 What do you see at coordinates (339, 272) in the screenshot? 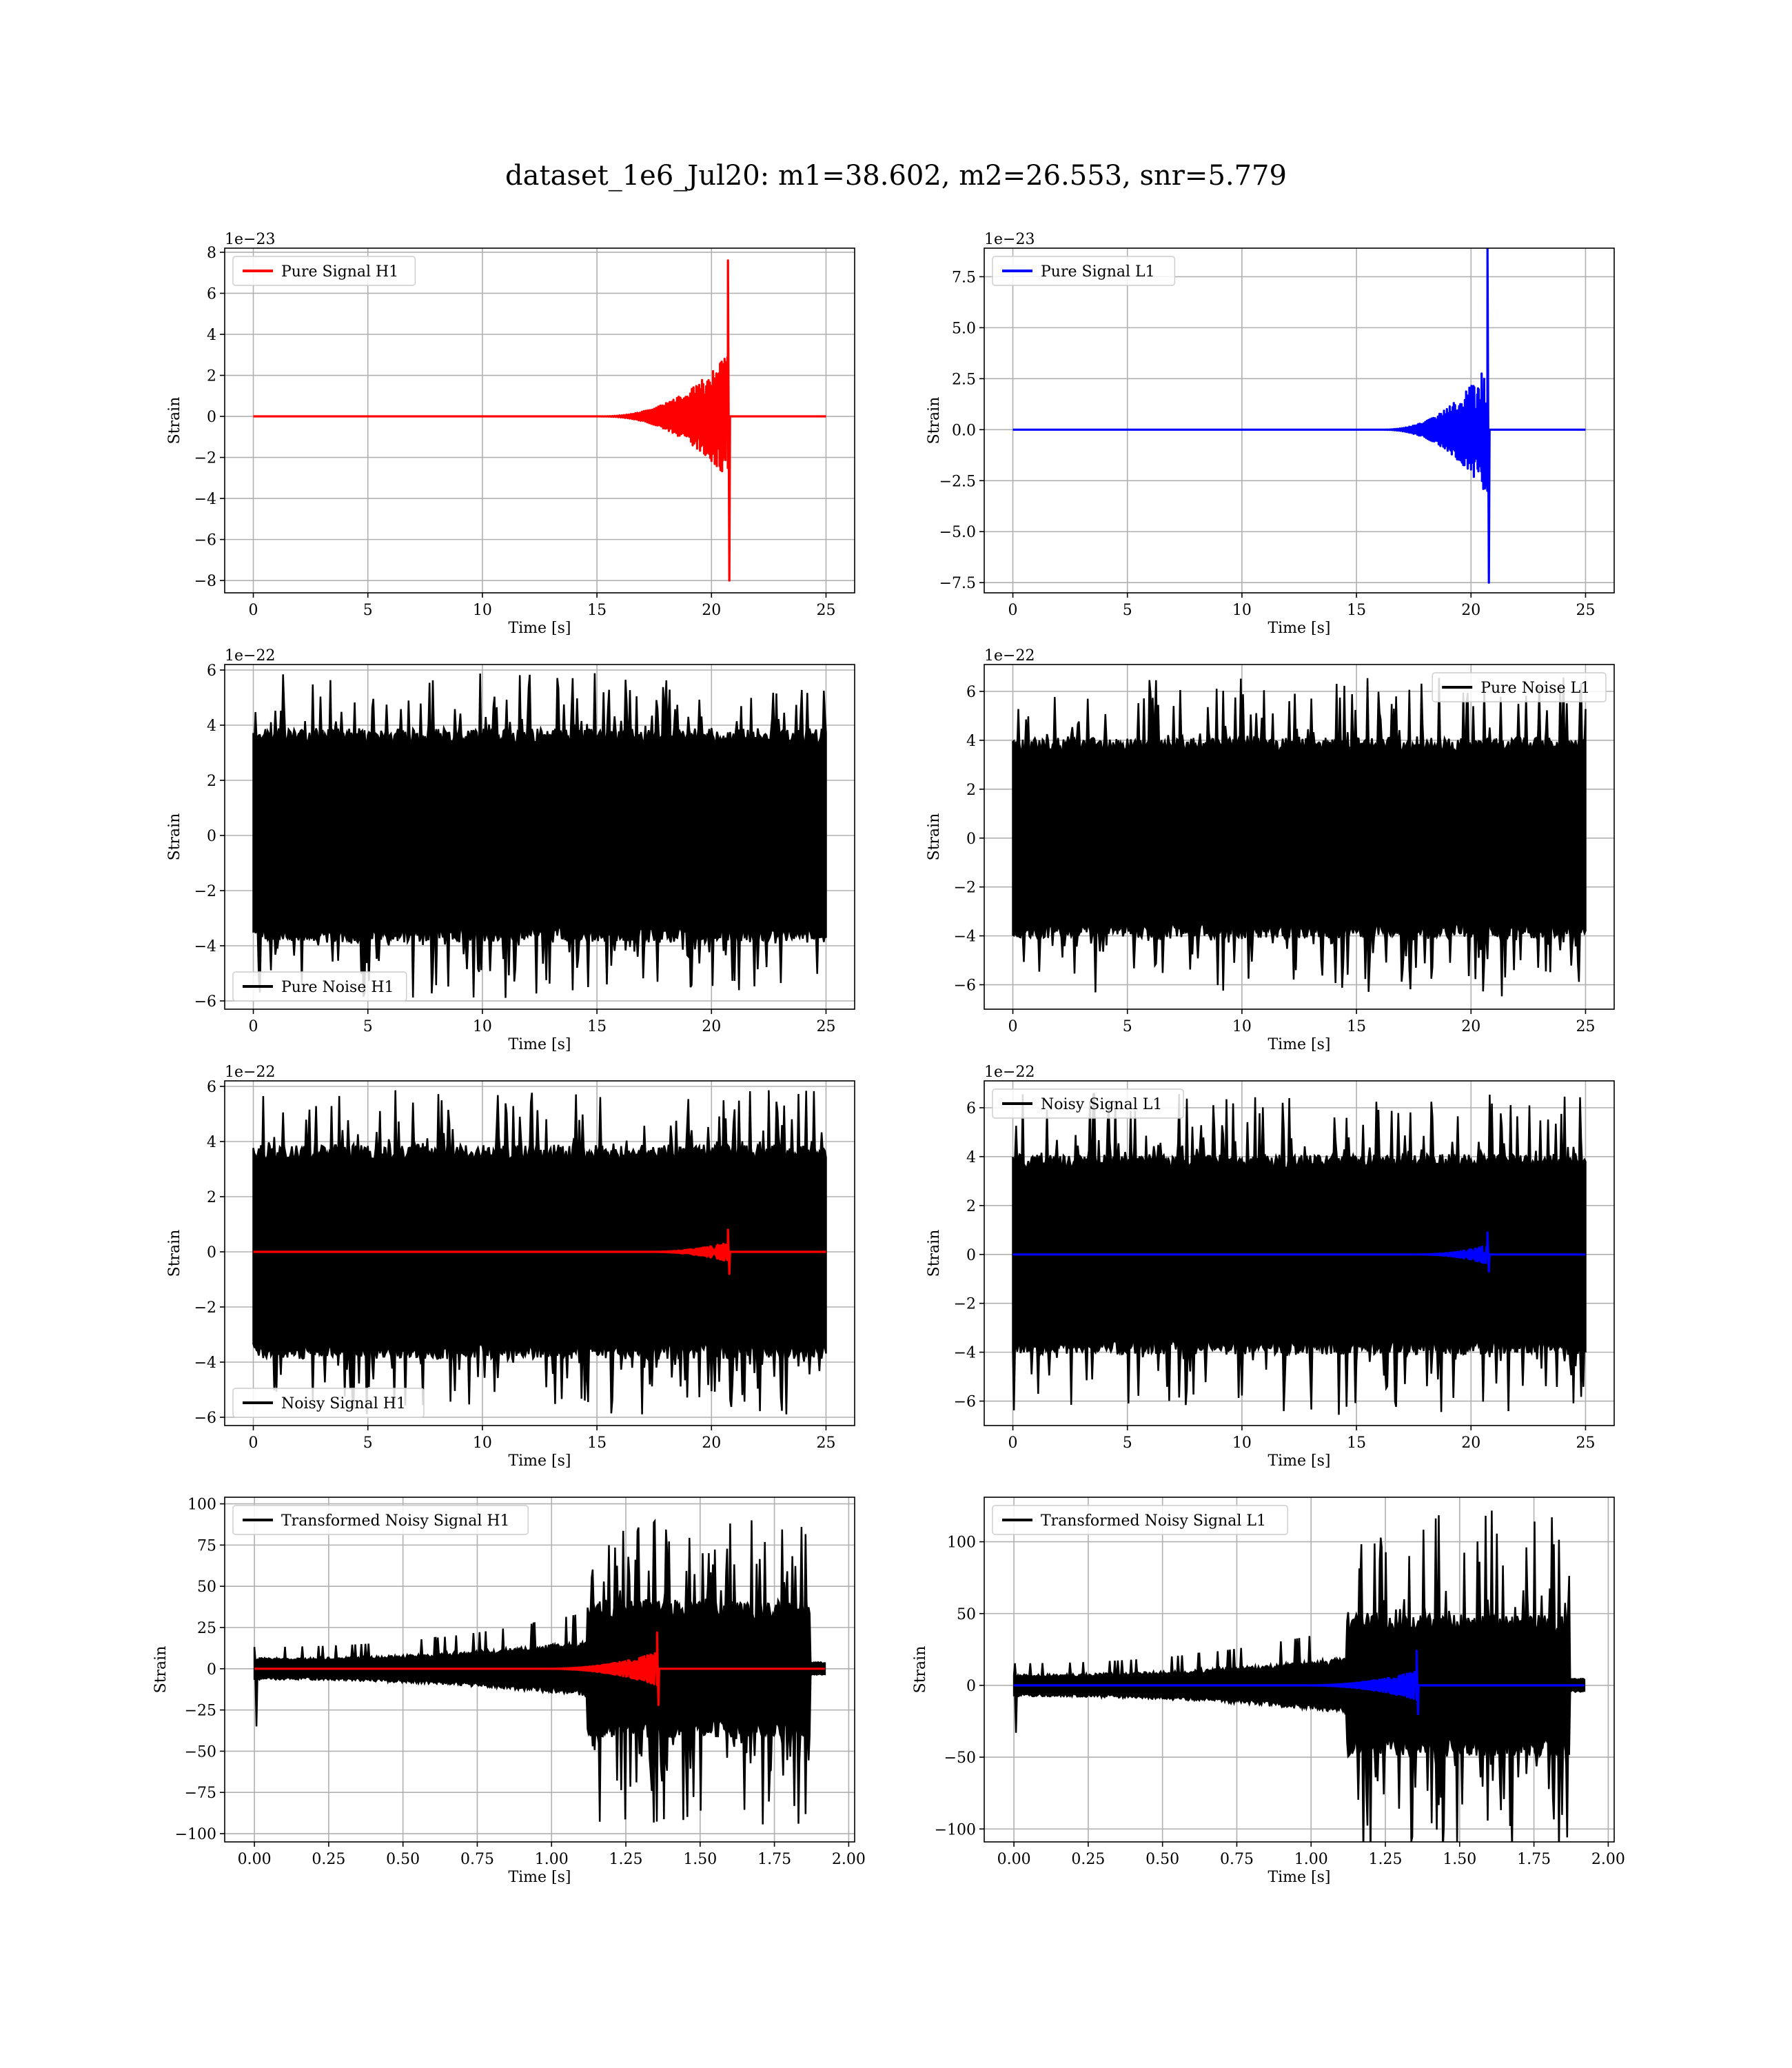
I see `legend-label: Pure Signal H1` at bounding box center [339, 272].